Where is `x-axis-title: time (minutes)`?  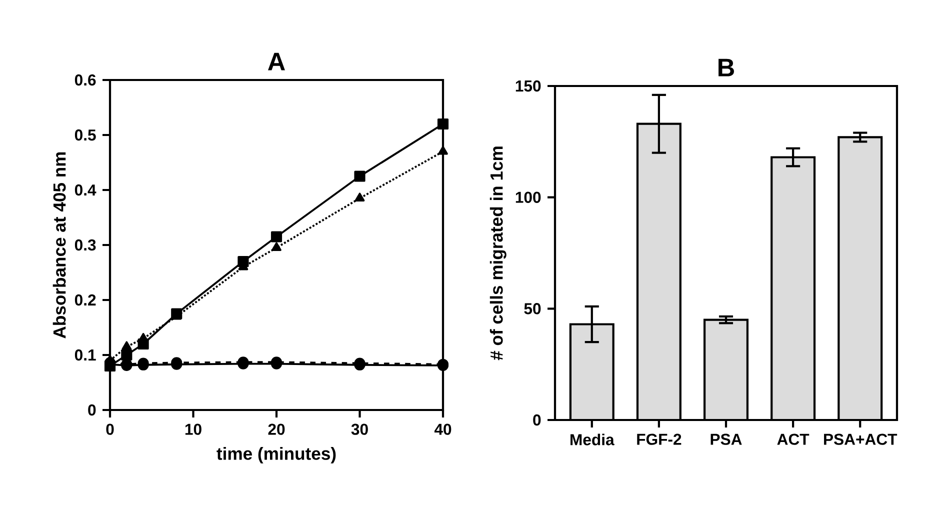 x-axis-title: time (minutes) is located at coordinates (276, 455).